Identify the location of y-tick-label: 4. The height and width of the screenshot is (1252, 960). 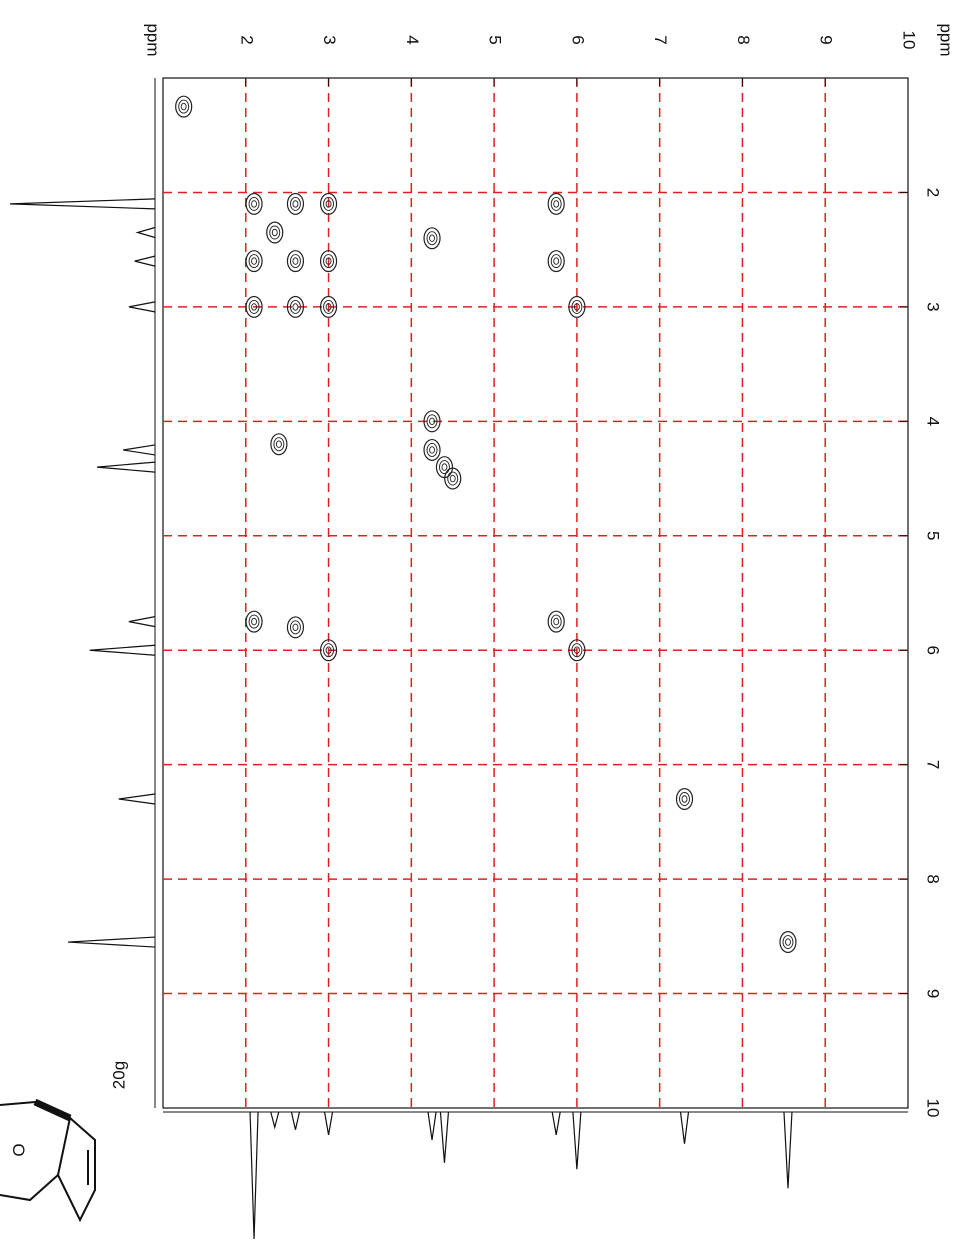
(933, 421).